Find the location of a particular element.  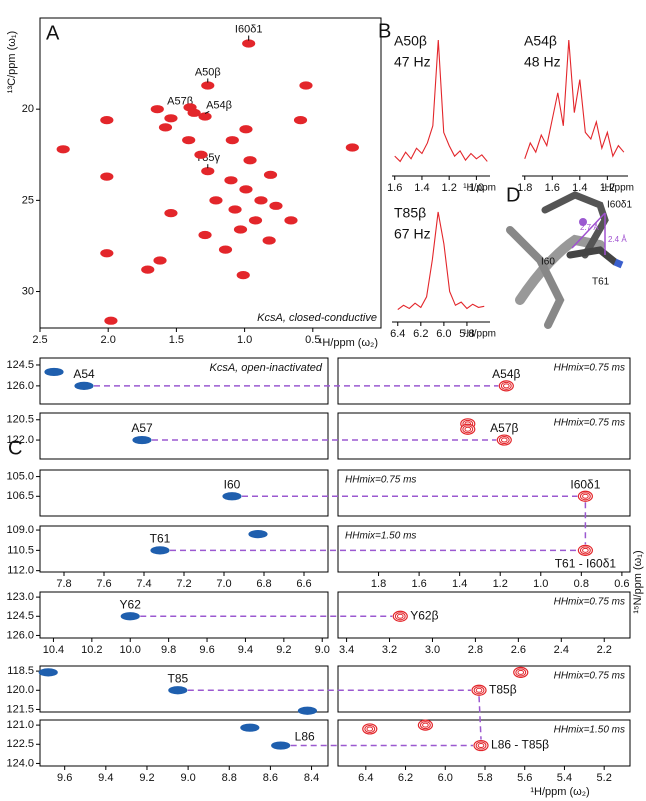

x-tick-label: 2.5 is located at coordinates (39, 340).